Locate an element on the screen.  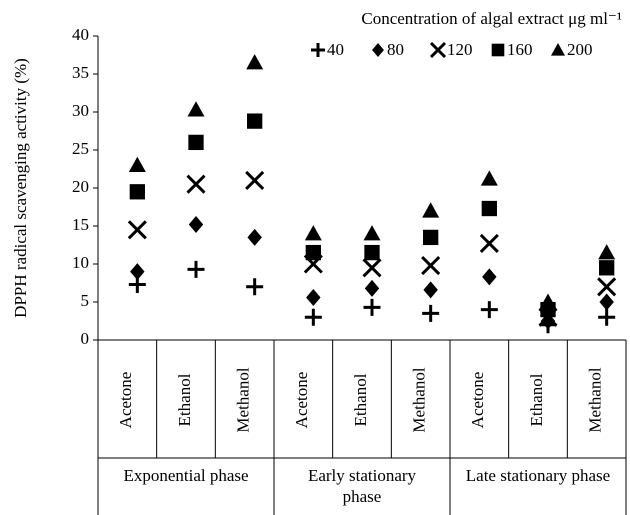
legend-label: 160 is located at coordinates (520, 49).